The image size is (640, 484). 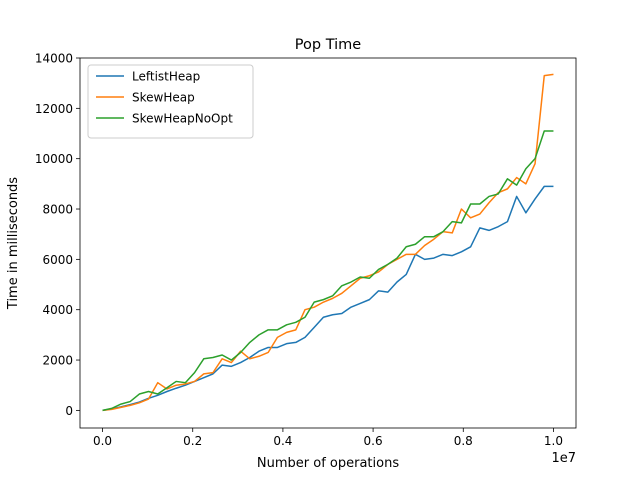 What do you see at coordinates (54, 109) in the screenshot?
I see `y-tick-label: 12000` at bounding box center [54, 109].